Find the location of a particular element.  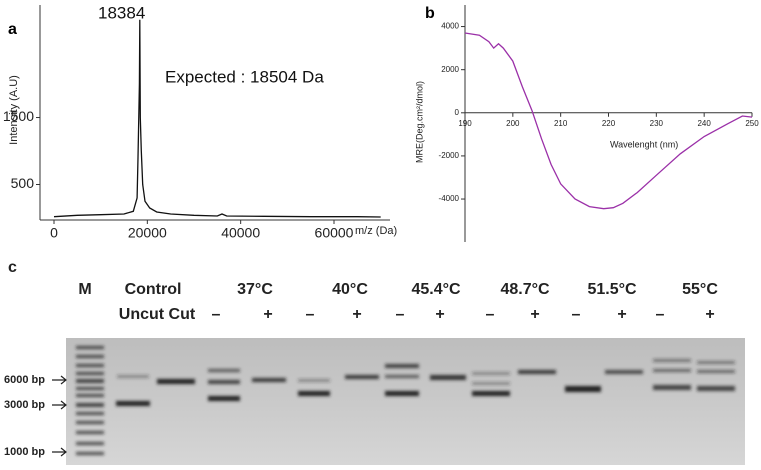

y-axis-label: Intensity (A.U) is located at coordinates (14, 110).